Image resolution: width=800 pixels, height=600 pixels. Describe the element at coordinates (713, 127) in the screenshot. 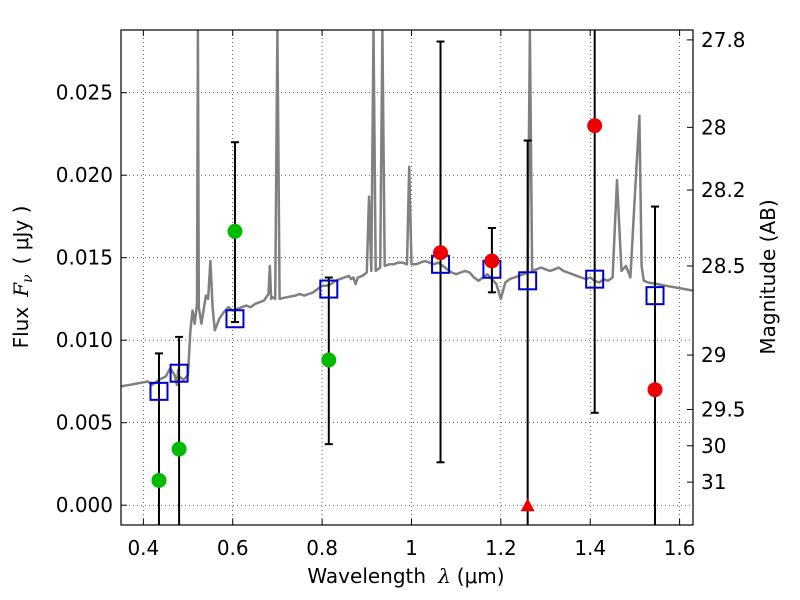

I see `y2-tick-label: 28` at that location.